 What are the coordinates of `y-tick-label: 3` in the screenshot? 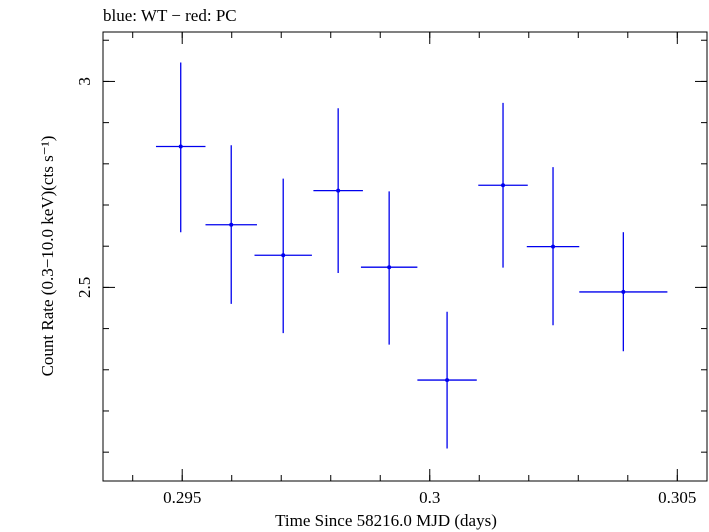 It's located at (84, 81).